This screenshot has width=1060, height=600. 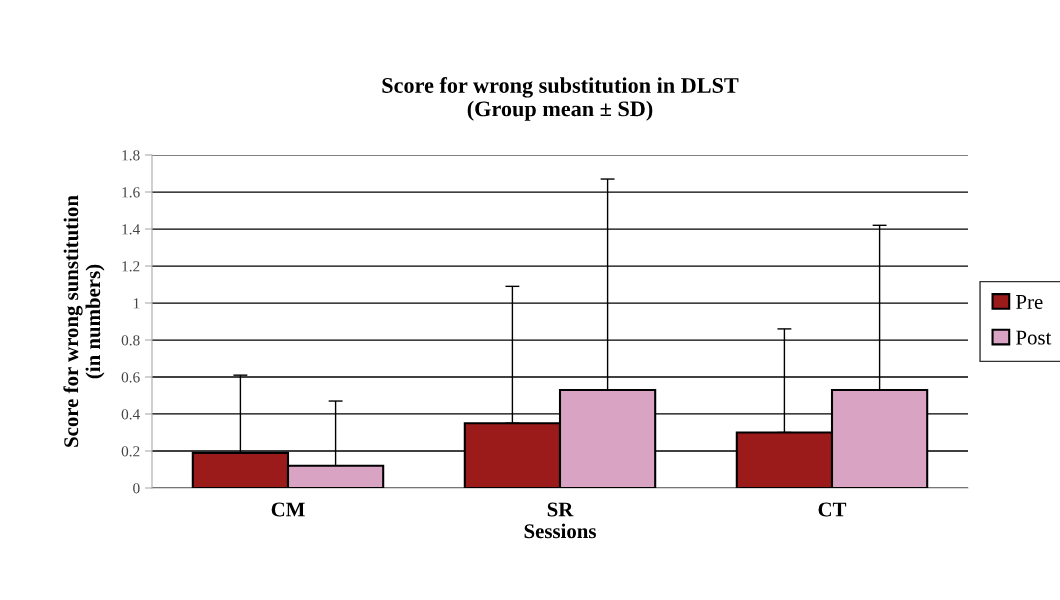 What do you see at coordinates (288, 509) in the screenshot?
I see `x-tick-label: CM` at bounding box center [288, 509].